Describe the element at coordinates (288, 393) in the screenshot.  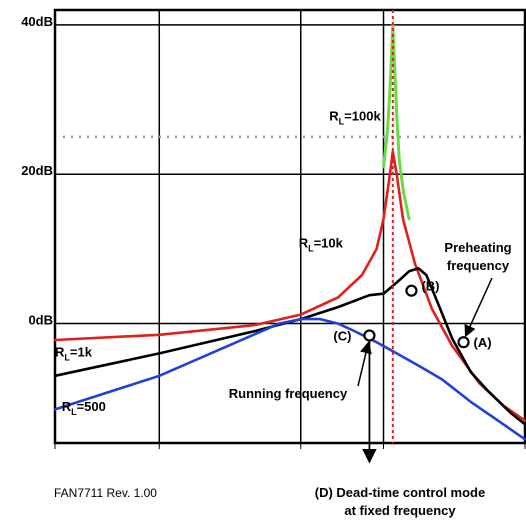
I see `running-label: Running frequency` at that location.